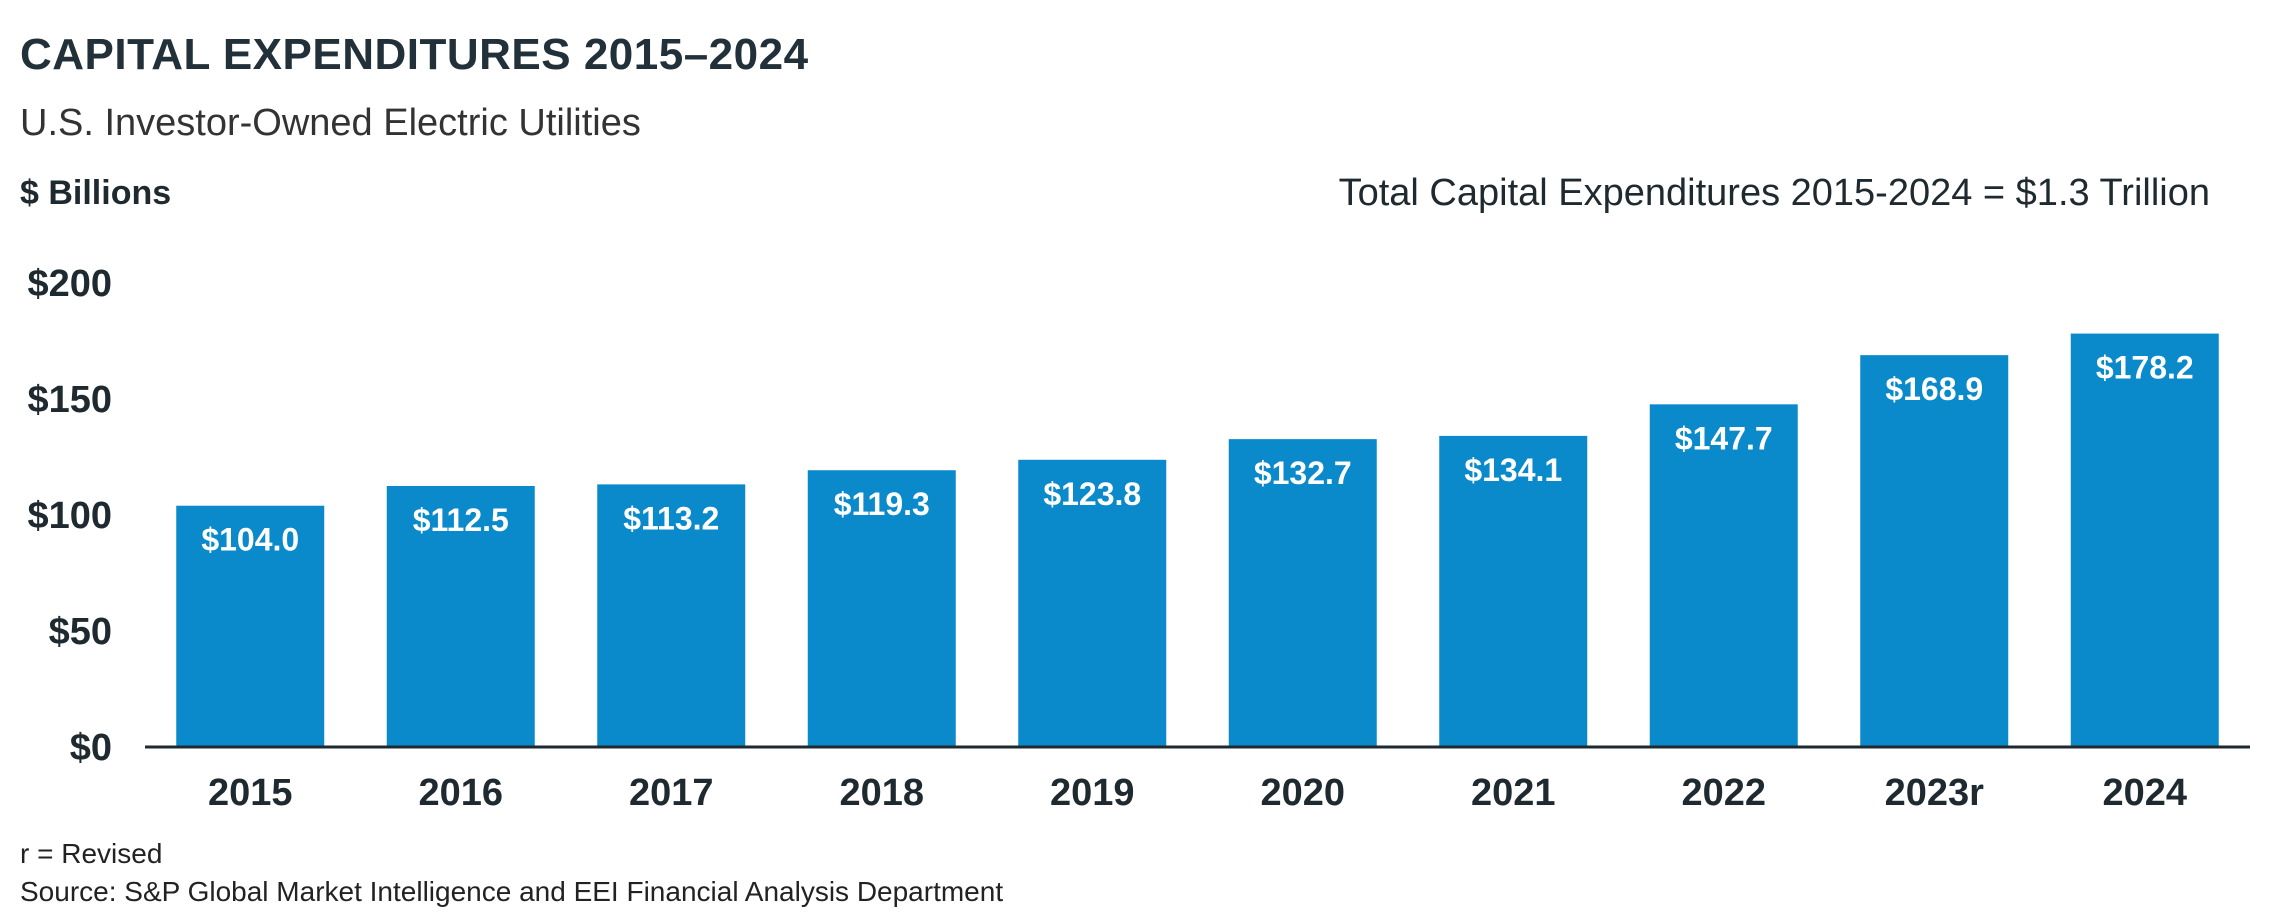 The height and width of the screenshot is (922, 2270). Describe the element at coordinates (460, 616) in the screenshot. I see `bar-2016` at that location.